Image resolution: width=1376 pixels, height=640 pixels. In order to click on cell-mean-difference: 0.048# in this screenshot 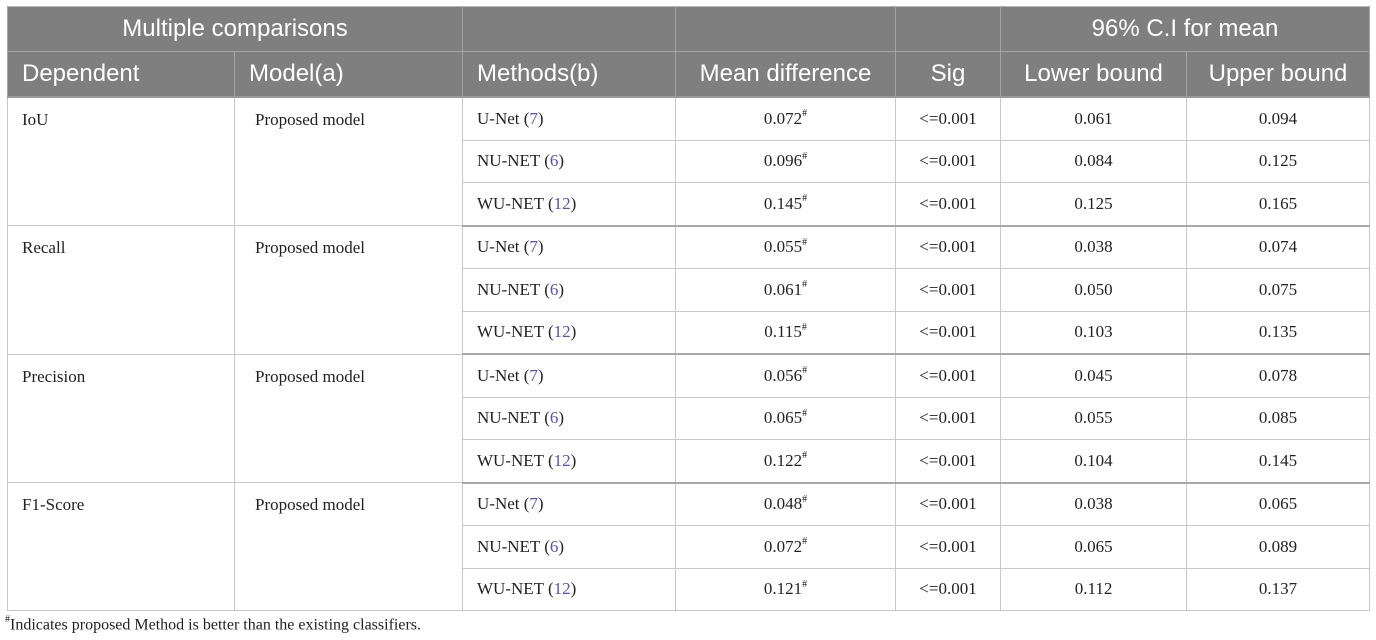, I will do `click(786, 504)`.